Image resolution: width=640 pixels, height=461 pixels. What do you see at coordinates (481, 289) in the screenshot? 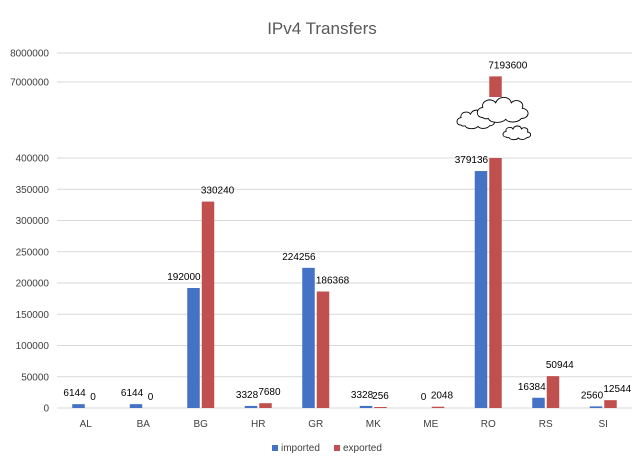
I see `bar-imported-ro` at bounding box center [481, 289].